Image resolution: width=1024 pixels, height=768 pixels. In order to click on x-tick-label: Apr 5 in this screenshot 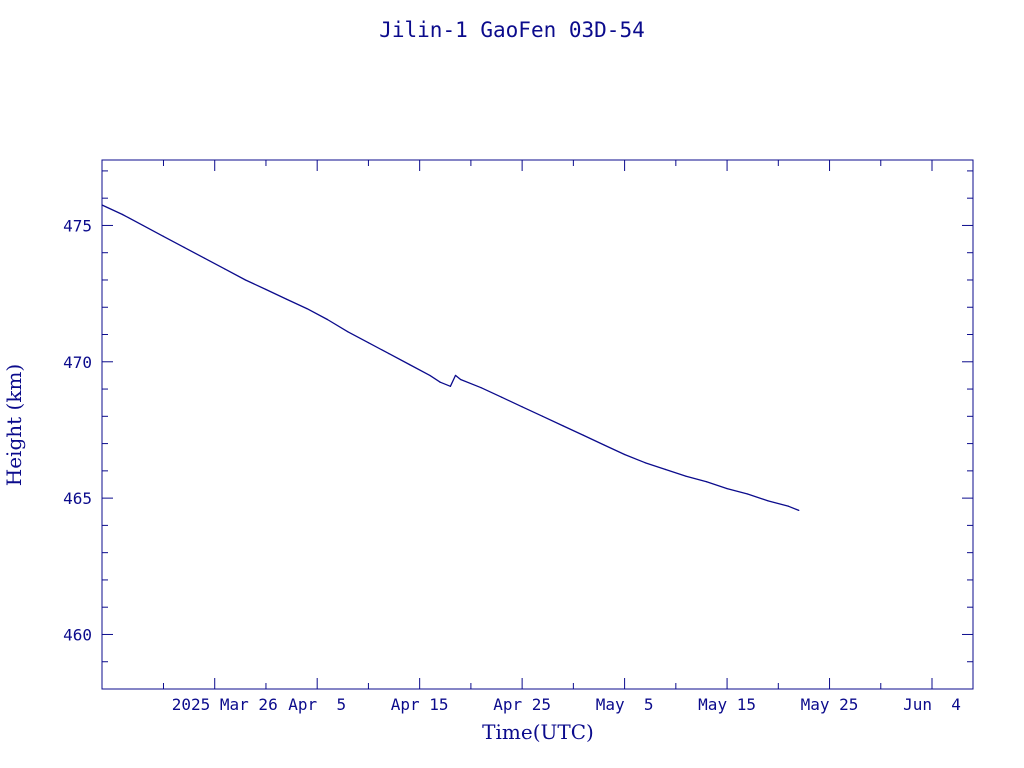, I will do `click(317, 704)`.